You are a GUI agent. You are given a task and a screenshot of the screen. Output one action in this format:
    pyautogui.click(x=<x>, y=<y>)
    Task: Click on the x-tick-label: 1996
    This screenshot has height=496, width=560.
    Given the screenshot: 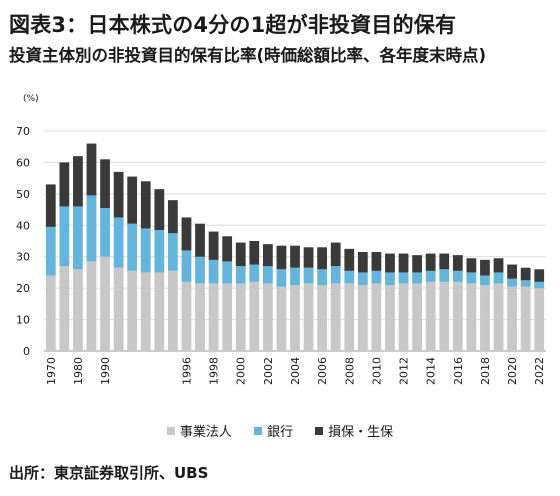 What is the action you would take?
    pyautogui.click(x=186, y=371)
    